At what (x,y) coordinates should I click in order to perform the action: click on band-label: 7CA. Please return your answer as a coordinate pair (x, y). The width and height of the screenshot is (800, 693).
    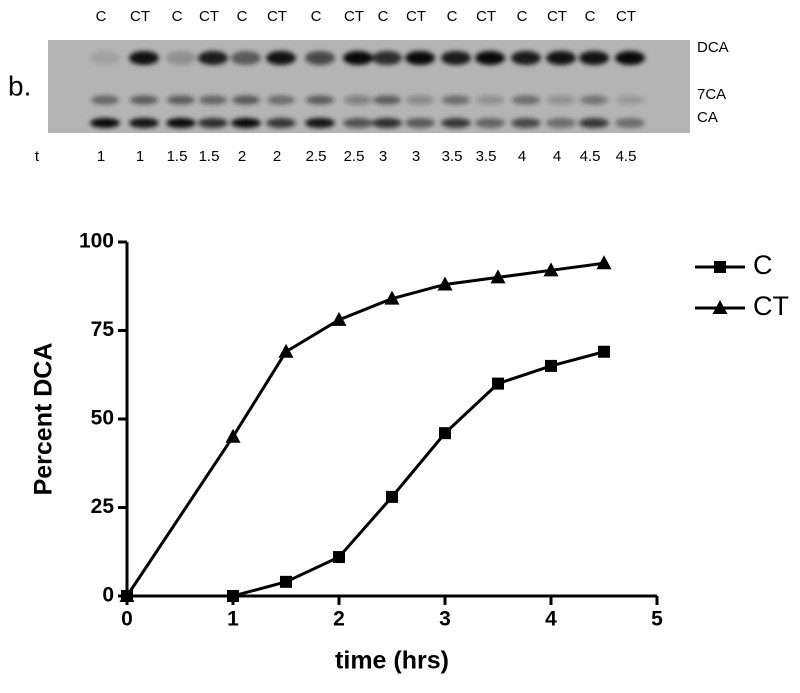
    Looking at the image, I should click on (711, 94).